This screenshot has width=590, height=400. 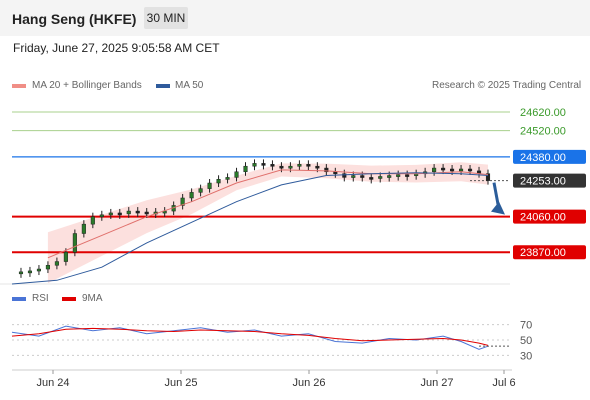 I want to click on chart-title: Hang Seng (HKFE), so click(x=74, y=19).